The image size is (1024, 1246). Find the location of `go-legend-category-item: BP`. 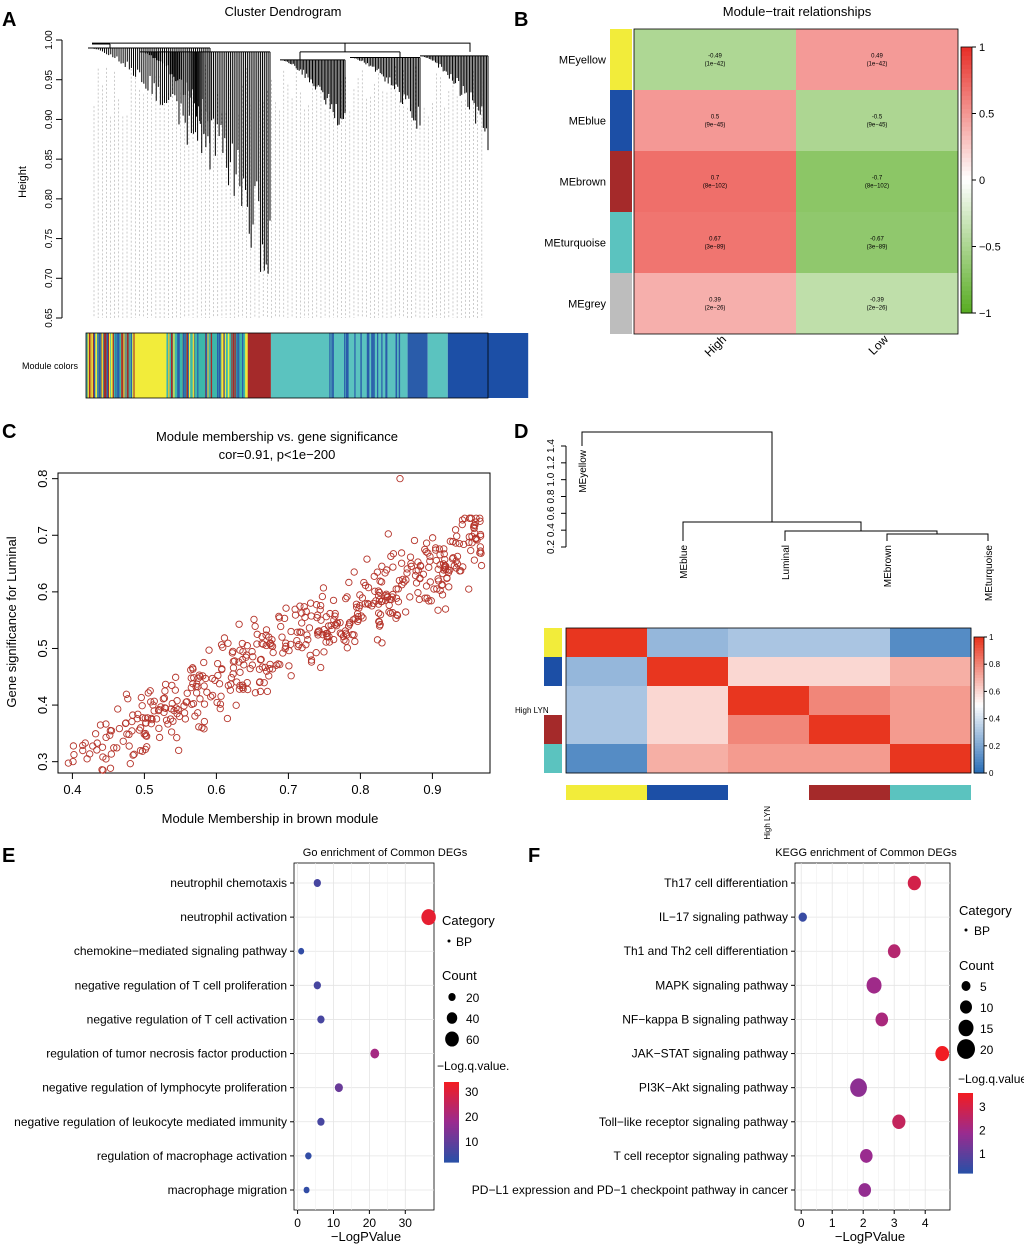

go-legend-category-item: BP is located at coordinates (464, 942).